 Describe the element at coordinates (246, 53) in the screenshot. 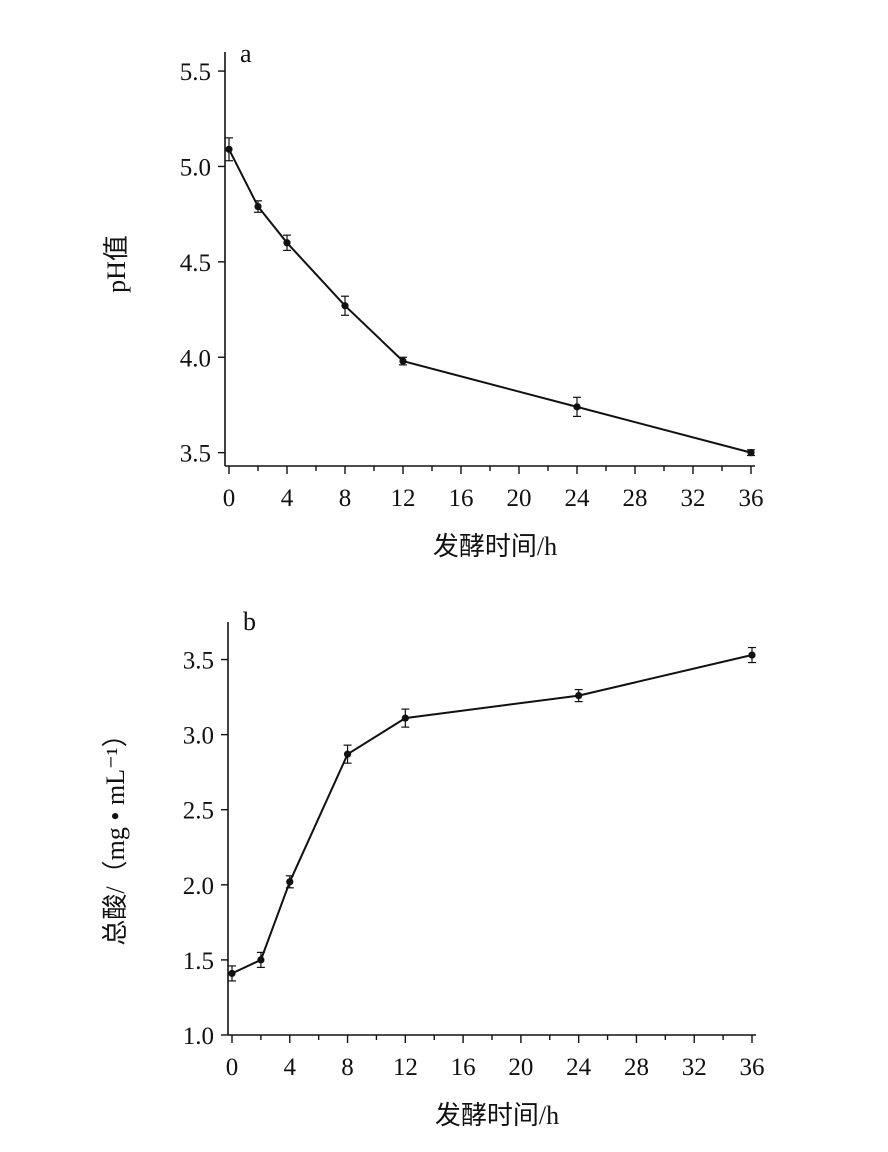

I see `panel-label: a` at that location.